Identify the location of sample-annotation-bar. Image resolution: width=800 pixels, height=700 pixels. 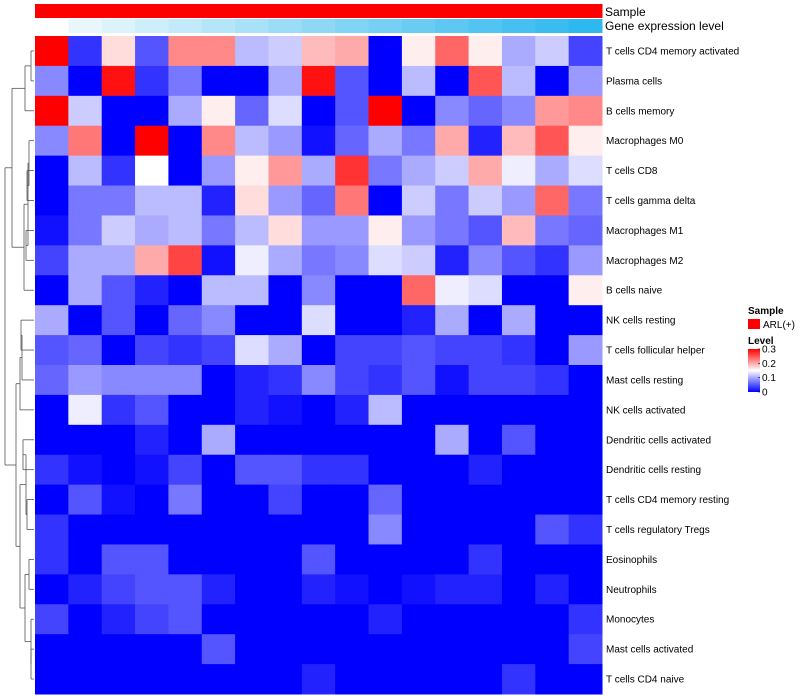
(319, 11).